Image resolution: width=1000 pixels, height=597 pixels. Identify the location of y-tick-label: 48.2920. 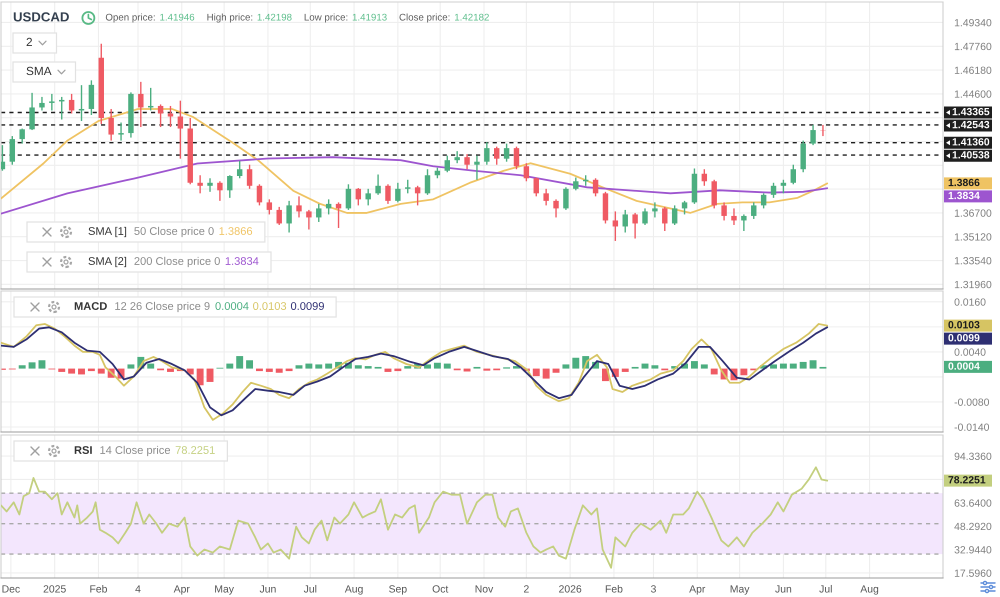
(973, 526).